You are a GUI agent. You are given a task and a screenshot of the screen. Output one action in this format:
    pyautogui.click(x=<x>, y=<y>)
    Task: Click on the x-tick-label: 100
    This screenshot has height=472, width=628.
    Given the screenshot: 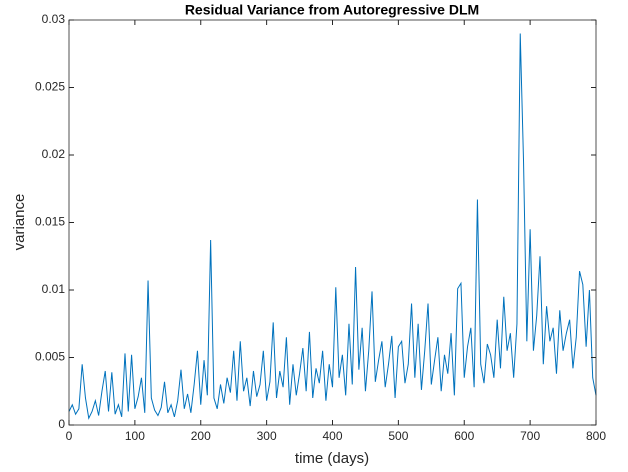 What is the action you would take?
    pyautogui.click(x=135, y=436)
    